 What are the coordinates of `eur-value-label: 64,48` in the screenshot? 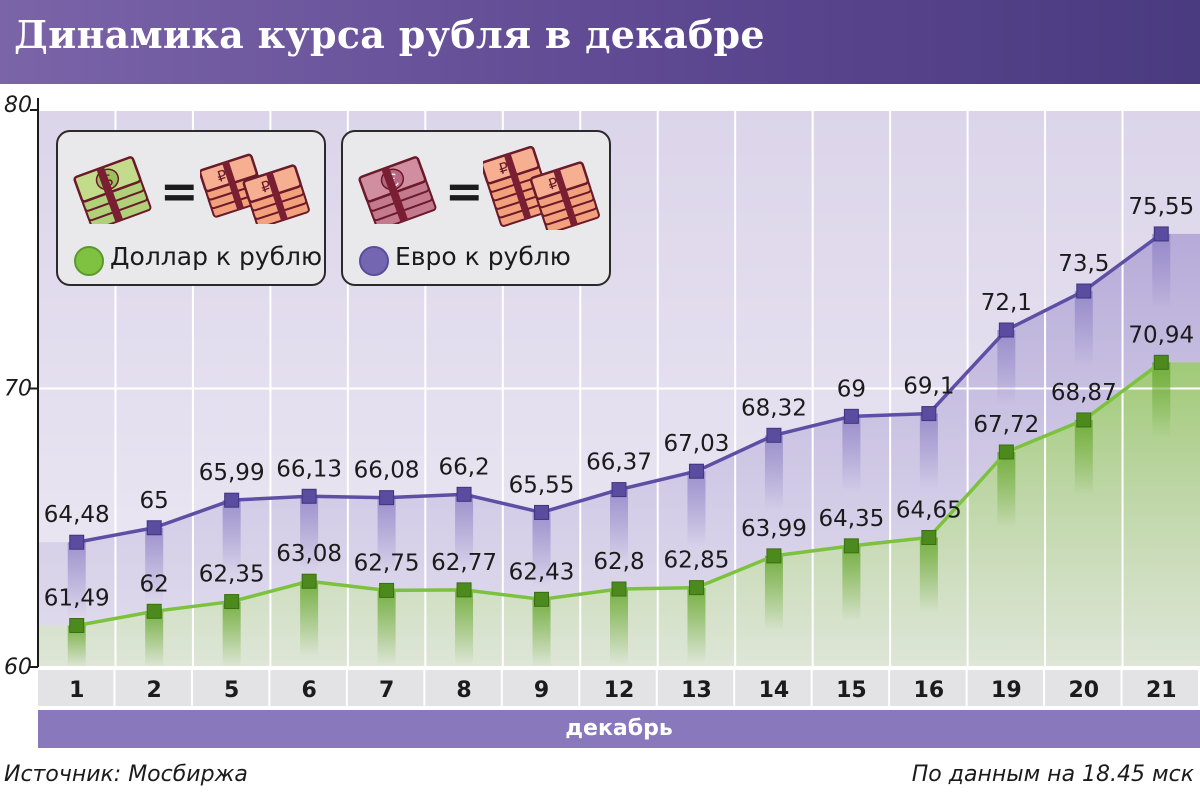 It's located at (77, 515).